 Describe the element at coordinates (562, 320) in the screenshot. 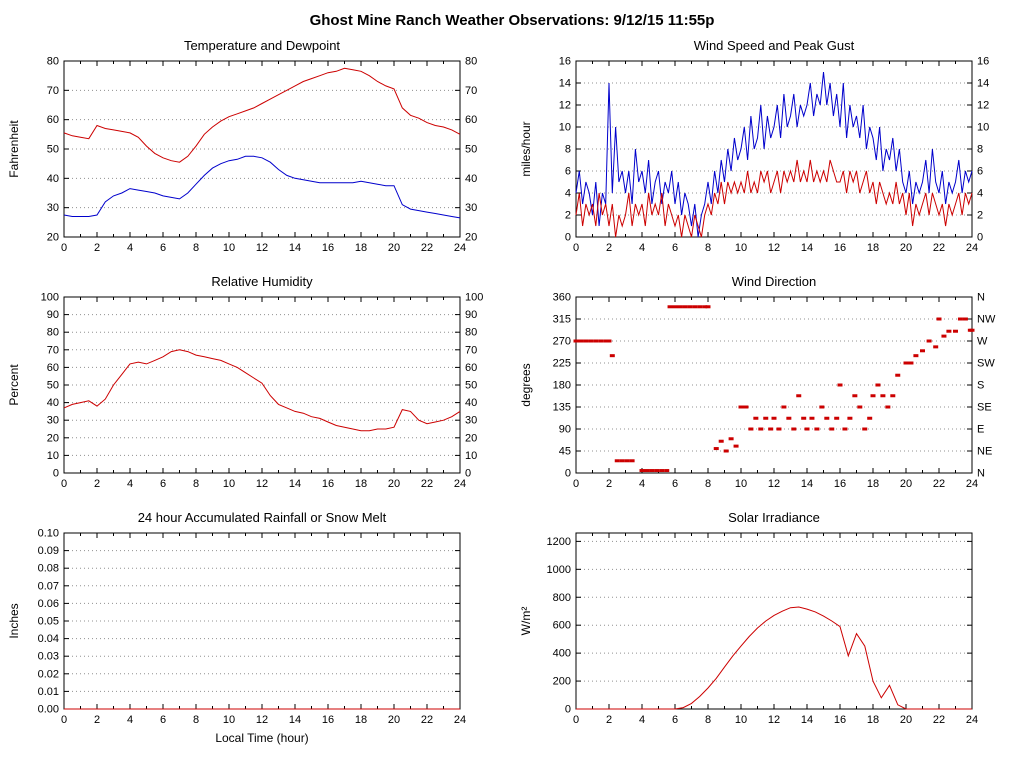

I see `svg-text: 315` at that location.